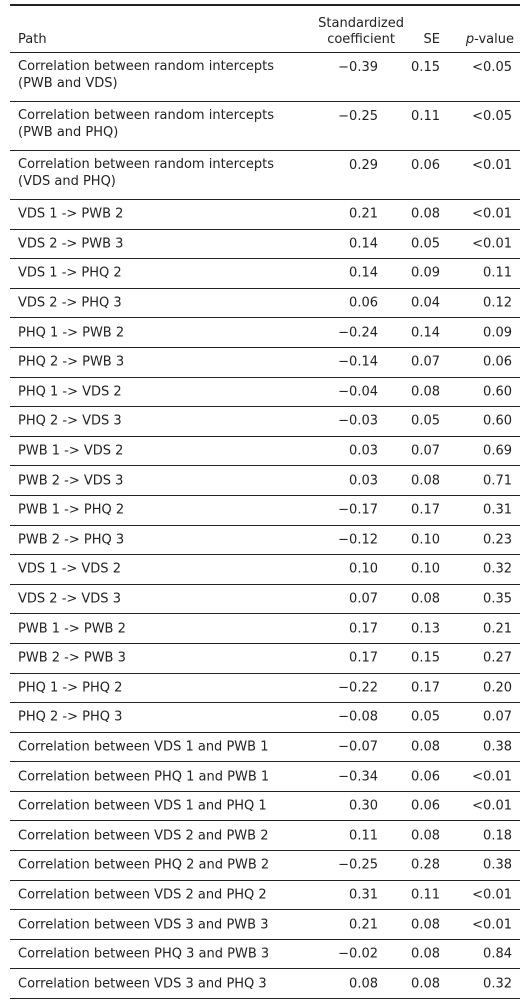 This screenshot has width=523, height=1007. What do you see at coordinates (358, 392) in the screenshot?
I see `row-coefficient: −0.04` at bounding box center [358, 392].